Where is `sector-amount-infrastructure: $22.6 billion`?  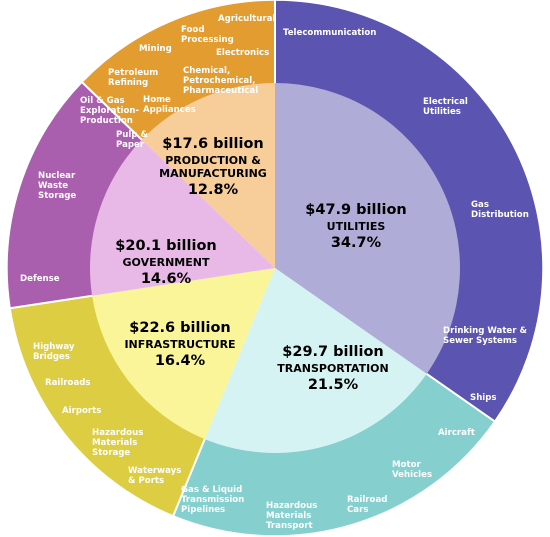 sector-amount-infrastructure: $22.6 billion is located at coordinates (179, 328).